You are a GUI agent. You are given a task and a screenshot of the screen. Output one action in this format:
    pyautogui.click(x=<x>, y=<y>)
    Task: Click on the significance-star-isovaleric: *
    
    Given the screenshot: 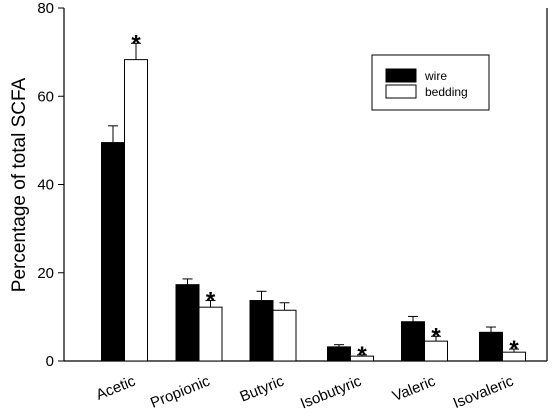 What is the action you would take?
    pyautogui.click(x=514, y=349)
    